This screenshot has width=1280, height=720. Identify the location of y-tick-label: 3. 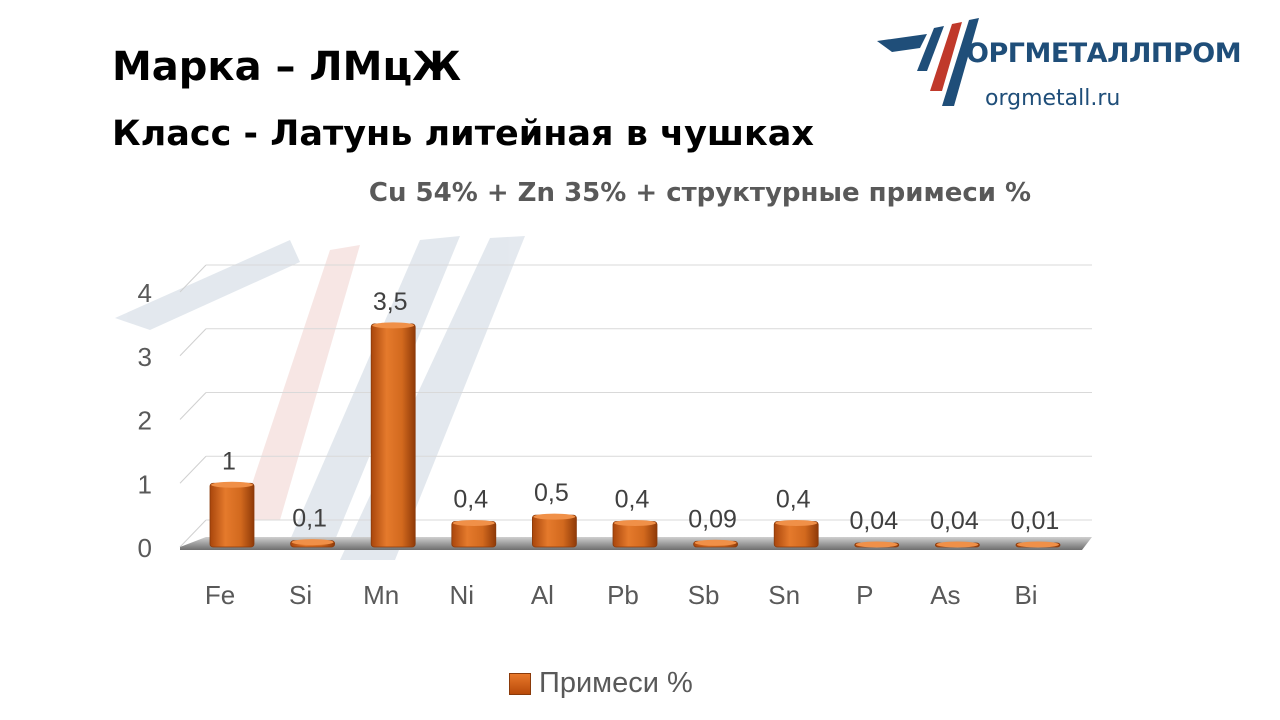
(145, 357).